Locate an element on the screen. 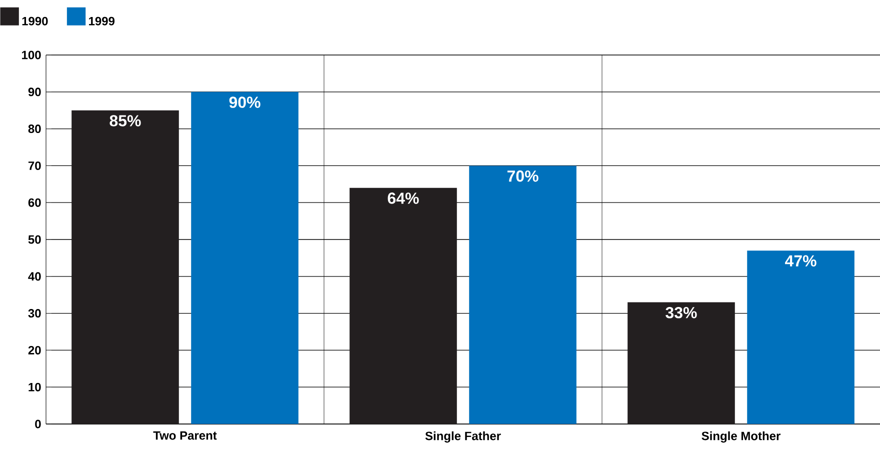 Image resolution: width=880 pixels, height=458 pixels. data-label: 33% is located at coordinates (681, 312).